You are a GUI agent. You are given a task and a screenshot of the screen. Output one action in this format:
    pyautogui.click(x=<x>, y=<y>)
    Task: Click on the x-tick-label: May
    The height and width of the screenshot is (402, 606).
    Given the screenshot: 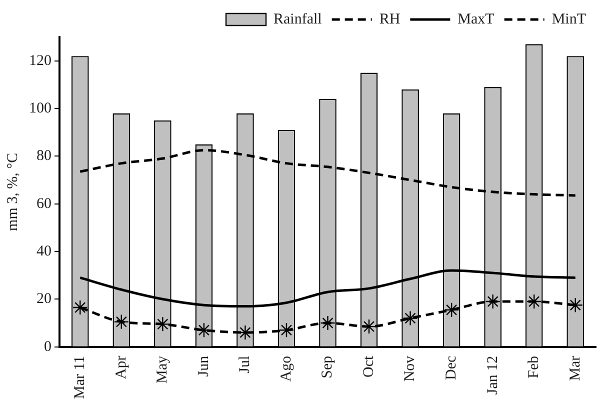 What is the action you would take?
    pyautogui.click(x=162, y=369)
    